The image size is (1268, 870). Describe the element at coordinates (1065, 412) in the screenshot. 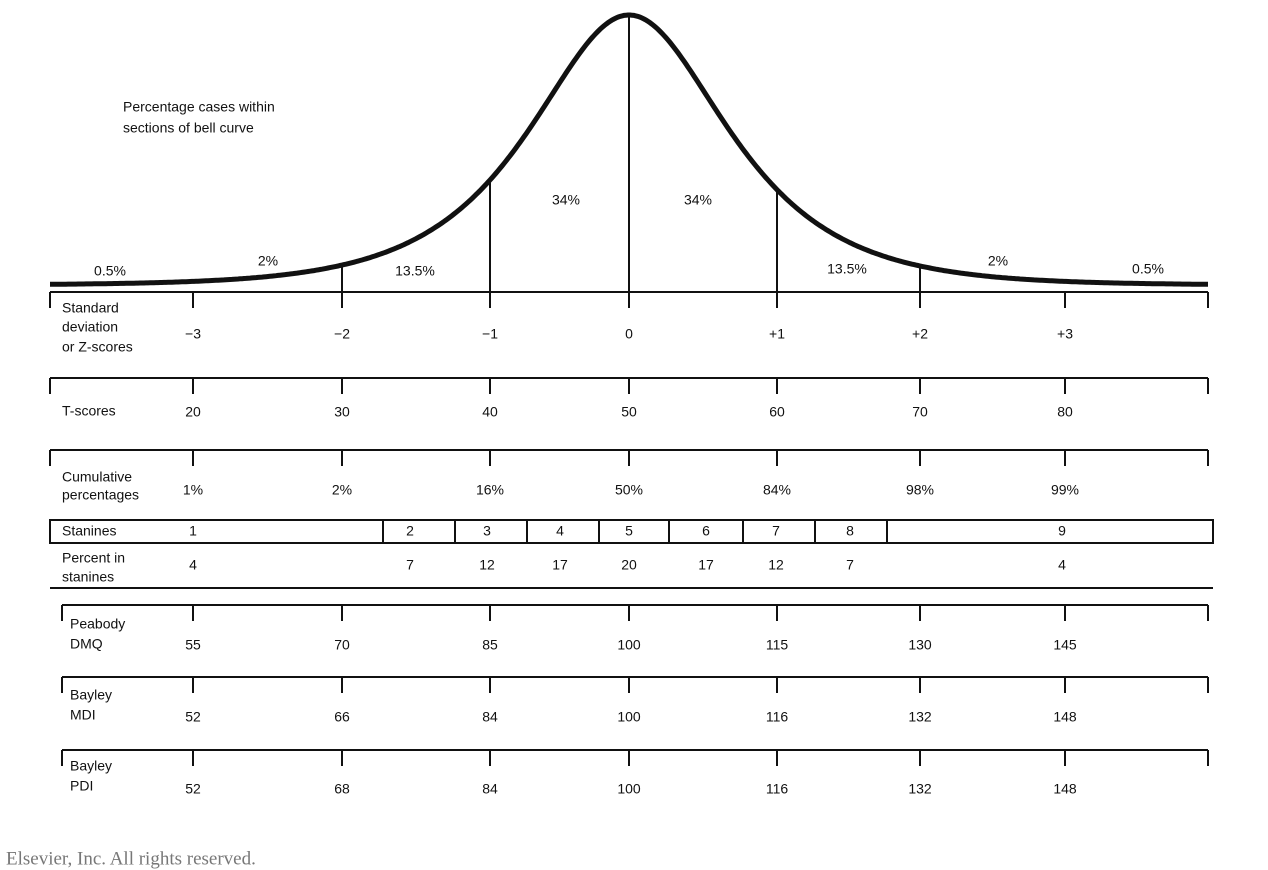

I see `scale-value: 80` at that location.